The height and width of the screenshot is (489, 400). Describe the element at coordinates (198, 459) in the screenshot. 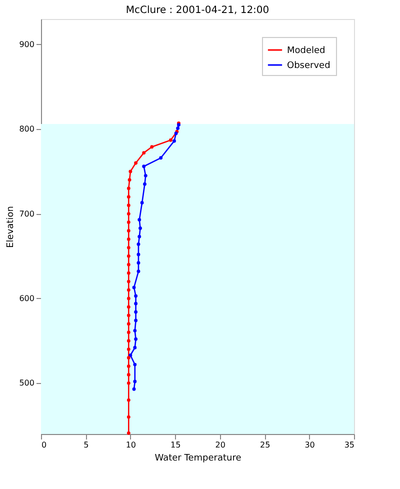

I see `x-axis-title: Water Temperature` at that location.